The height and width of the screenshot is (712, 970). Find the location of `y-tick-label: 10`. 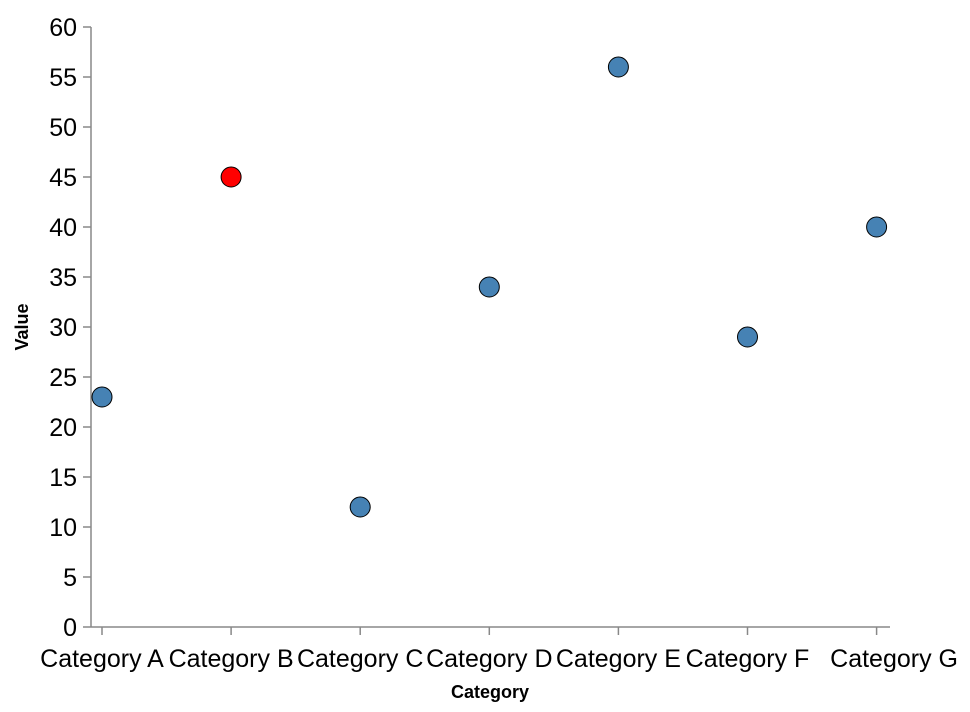

y-tick-label: 10 is located at coordinates (63, 528).